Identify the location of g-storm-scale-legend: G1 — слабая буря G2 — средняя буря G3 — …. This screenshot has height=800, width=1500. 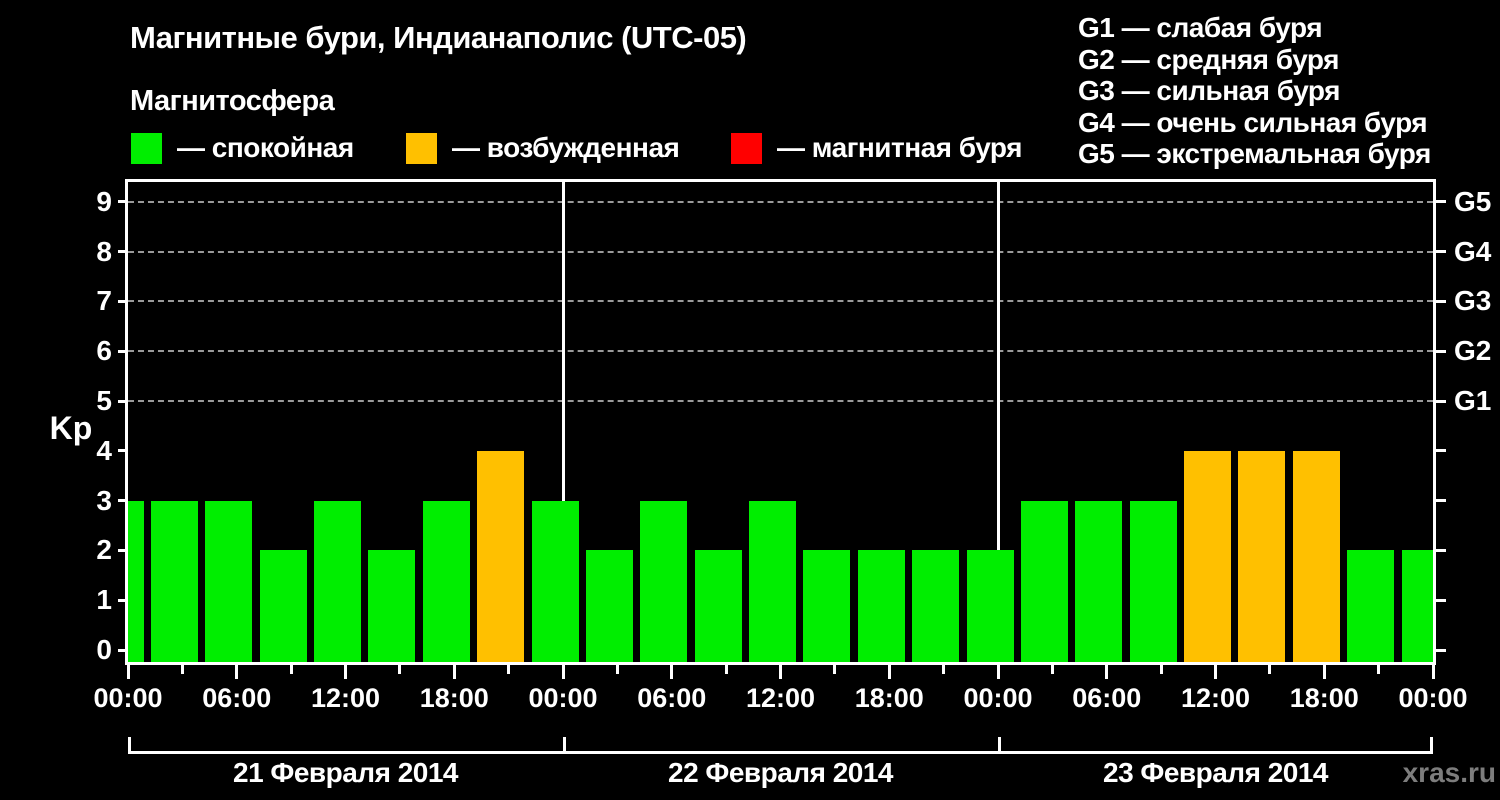
(1254, 91).